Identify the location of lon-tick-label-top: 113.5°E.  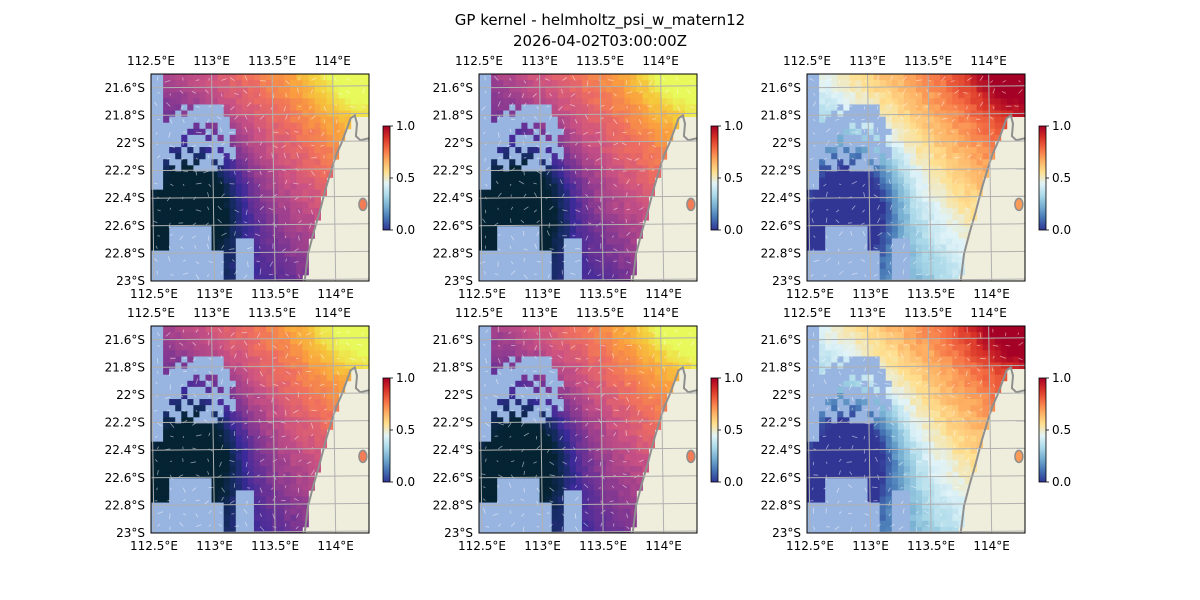
(928, 313).